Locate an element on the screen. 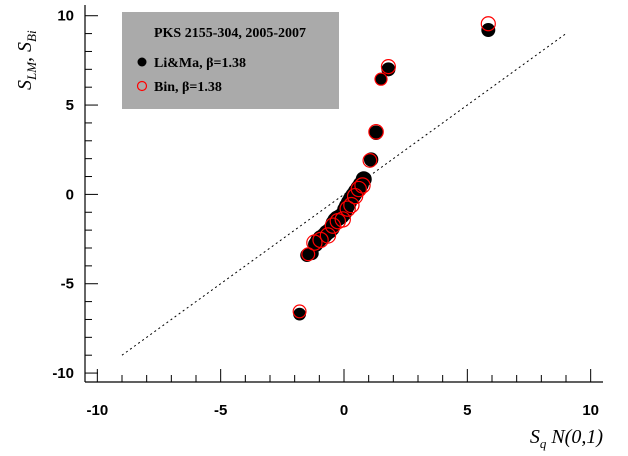 The height and width of the screenshot is (456, 628). legend-box is located at coordinates (230, 60).